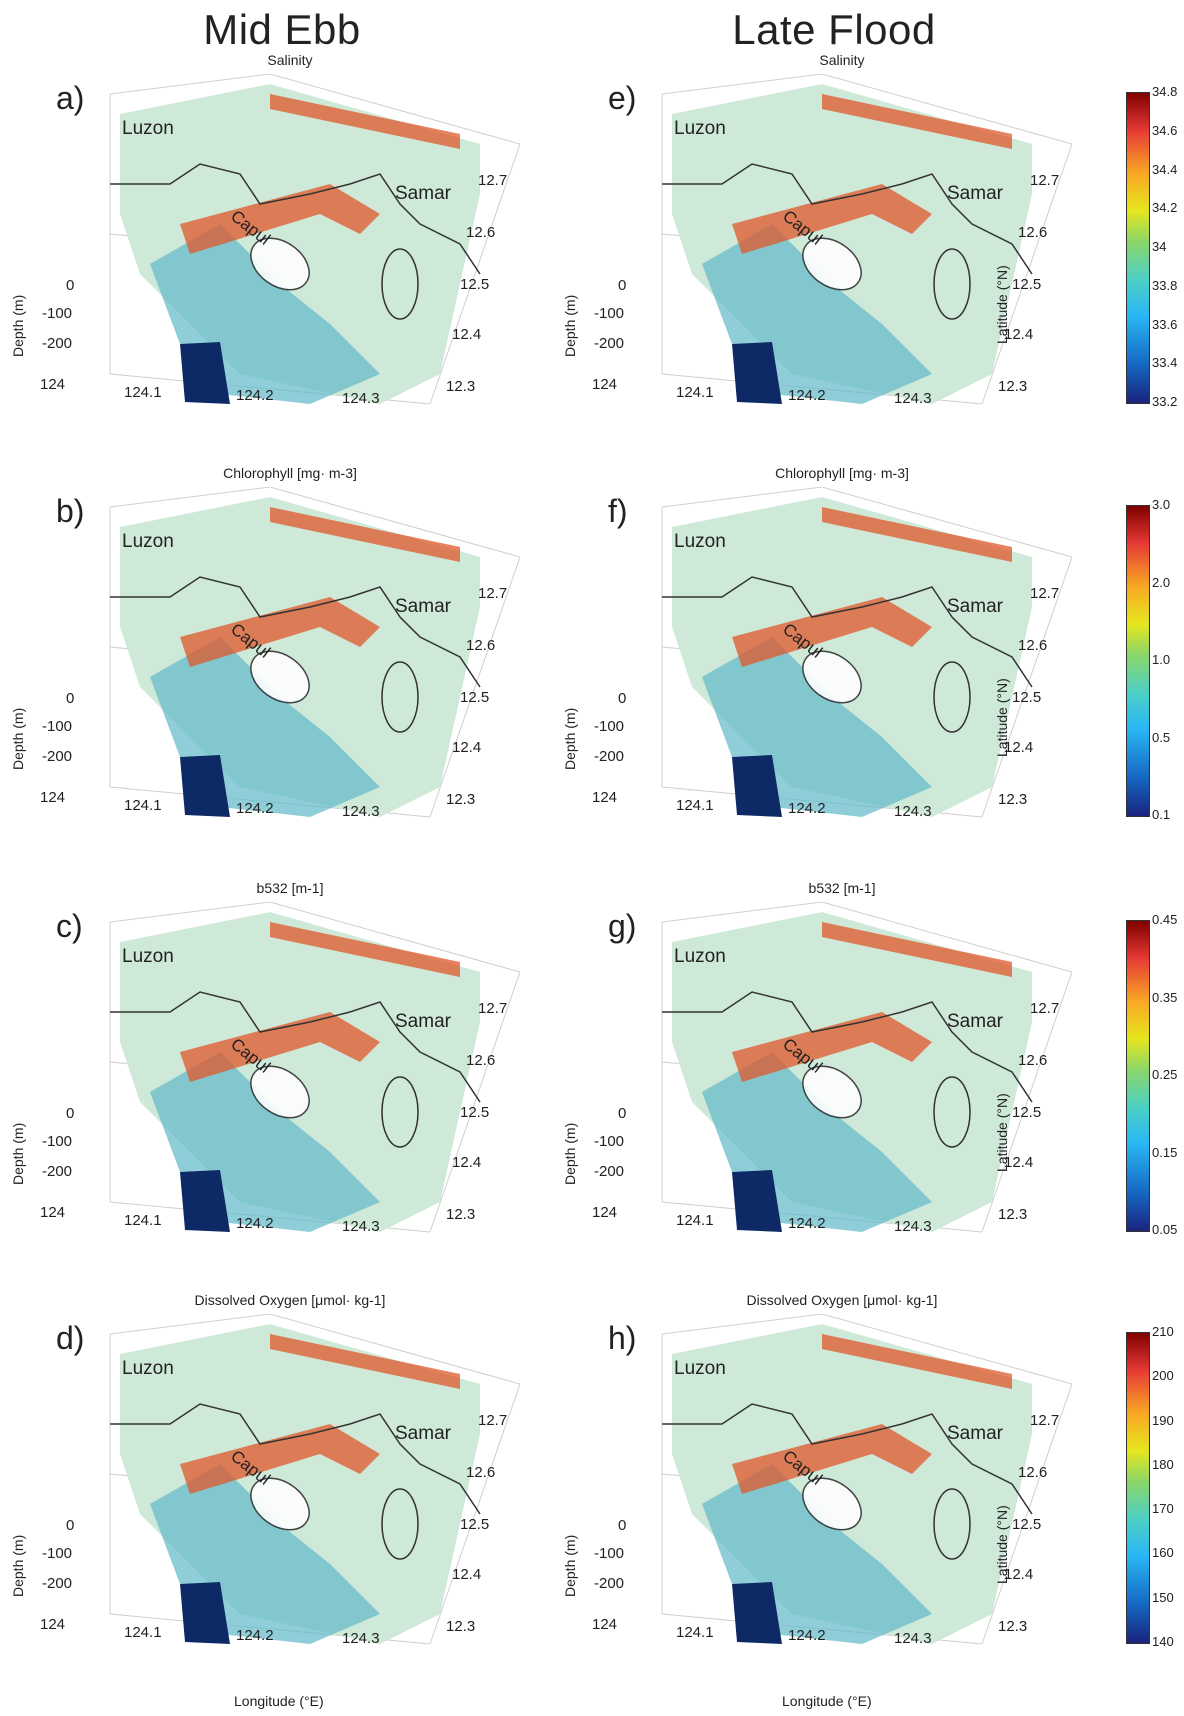 This screenshot has width=1184, height=1716. What do you see at coordinates (70, 1338) in the screenshot?
I see `panel-letter: d)` at bounding box center [70, 1338].